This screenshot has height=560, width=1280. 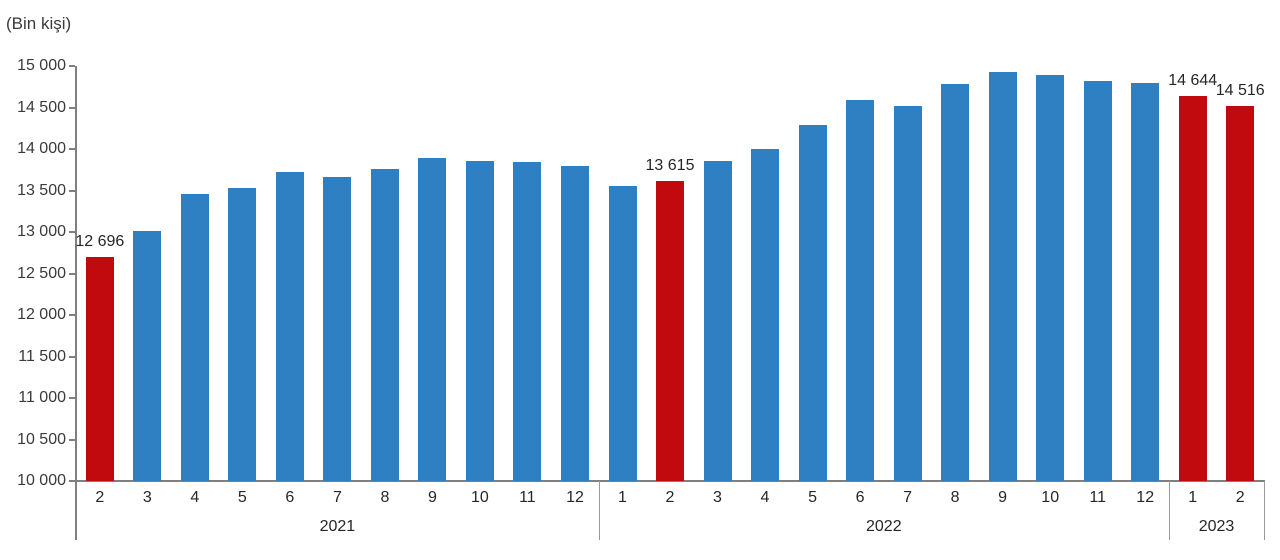 I want to click on x-tick-label-2021-5: 5, so click(x=242, y=497).